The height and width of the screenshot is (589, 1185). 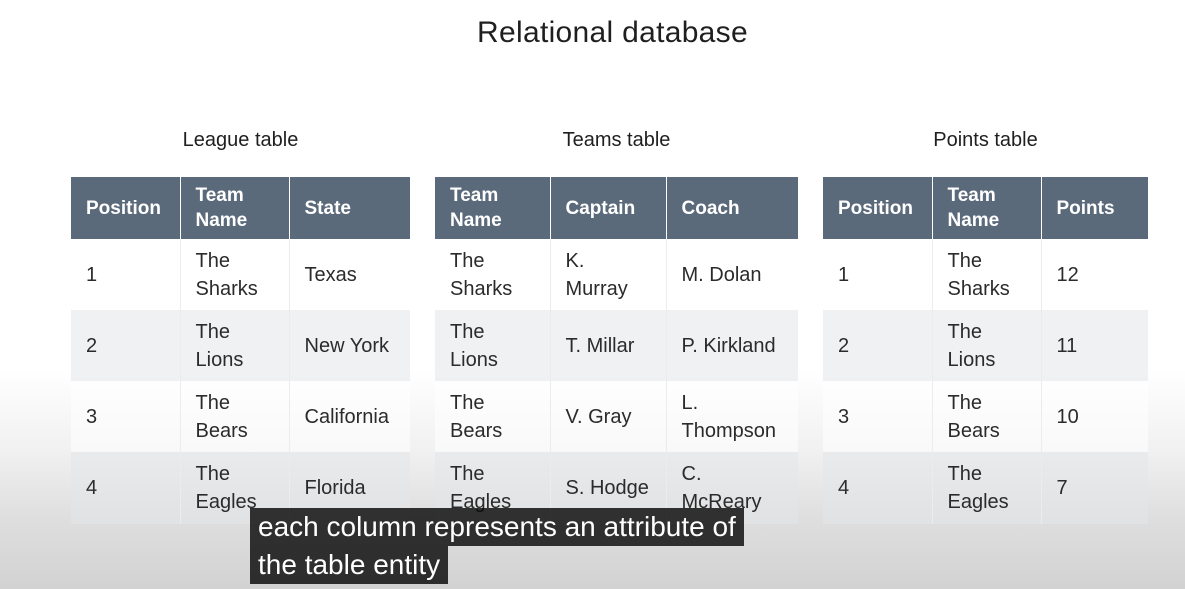 I want to click on table-row: 3 The Bears 10, so click(x=985, y=416).